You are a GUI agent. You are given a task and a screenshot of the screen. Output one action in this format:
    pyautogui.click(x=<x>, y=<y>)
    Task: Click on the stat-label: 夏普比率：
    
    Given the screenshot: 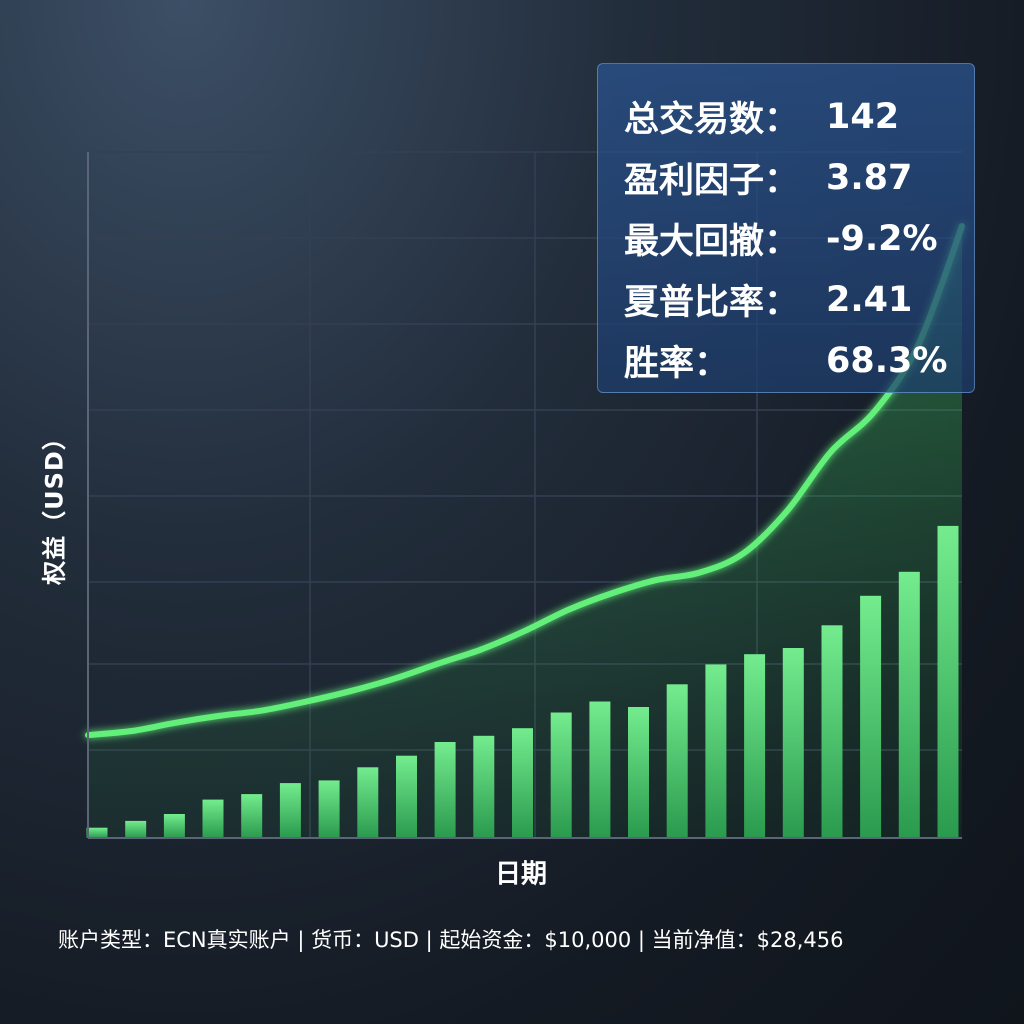 What is the action you would take?
    pyautogui.click(x=712, y=303)
    